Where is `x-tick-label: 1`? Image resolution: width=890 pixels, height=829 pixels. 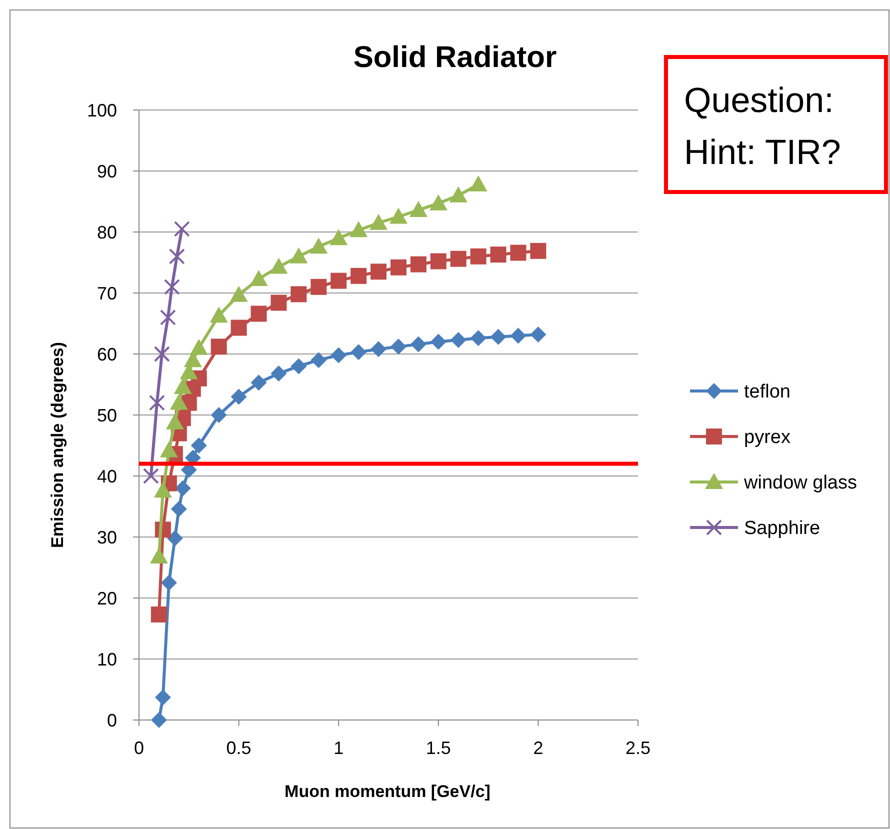
x-tick-label: 1 is located at coordinates (339, 748).